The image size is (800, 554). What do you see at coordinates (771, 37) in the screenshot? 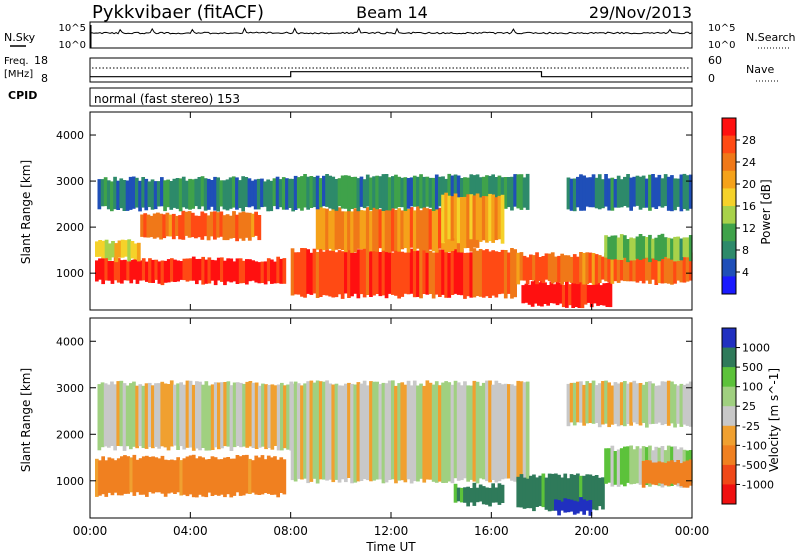
I see `noise-right-label: N.Search` at bounding box center [771, 37].